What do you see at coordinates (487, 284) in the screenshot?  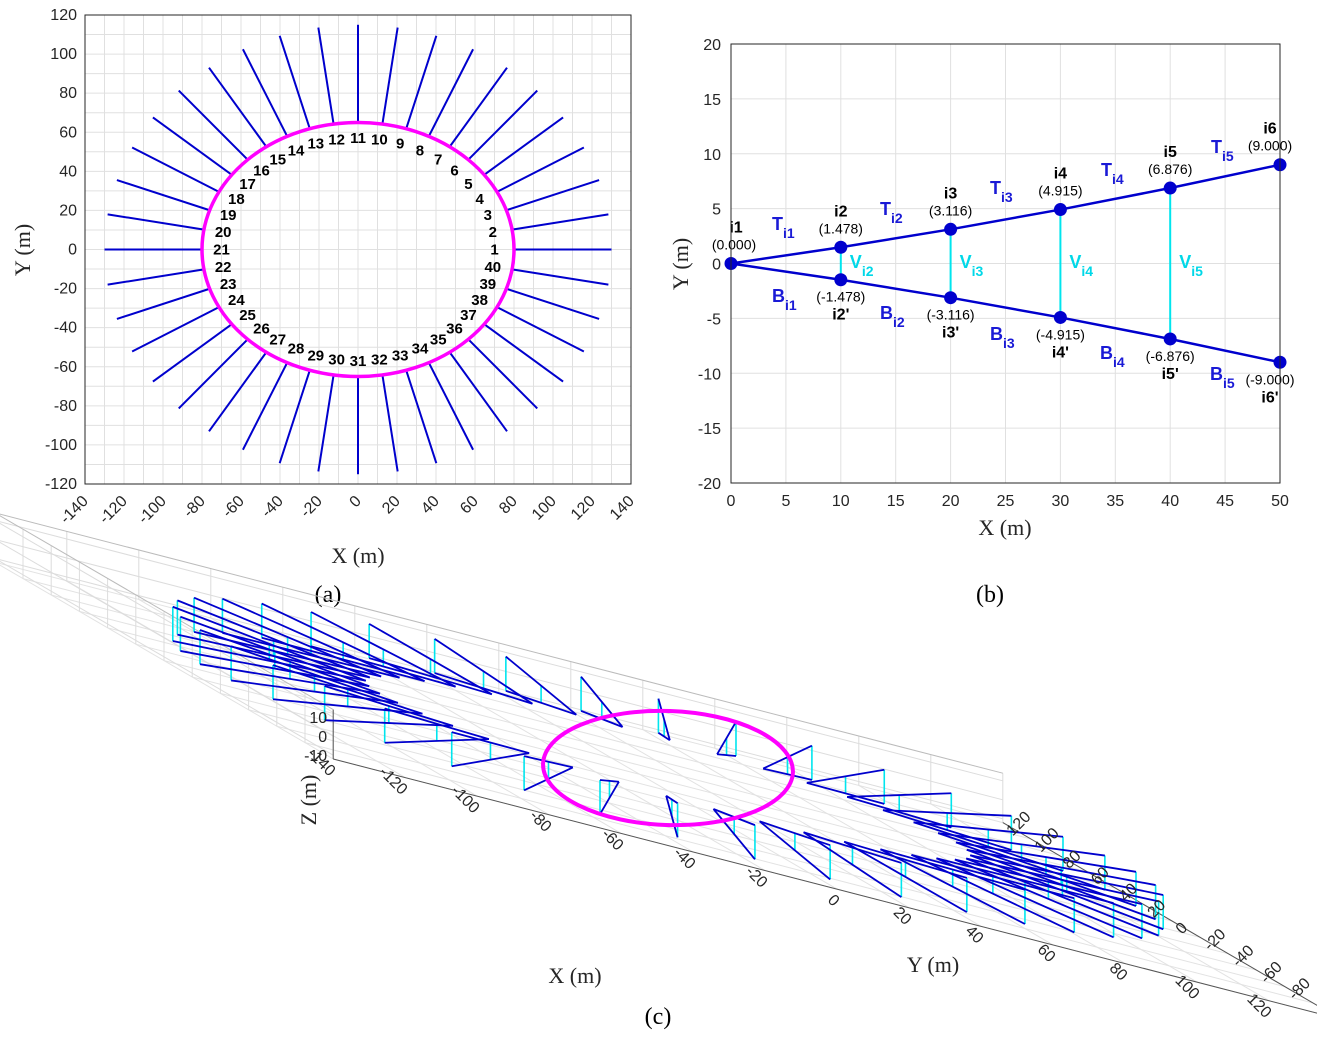 I see `node-label: 39` at bounding box center [487, 284].